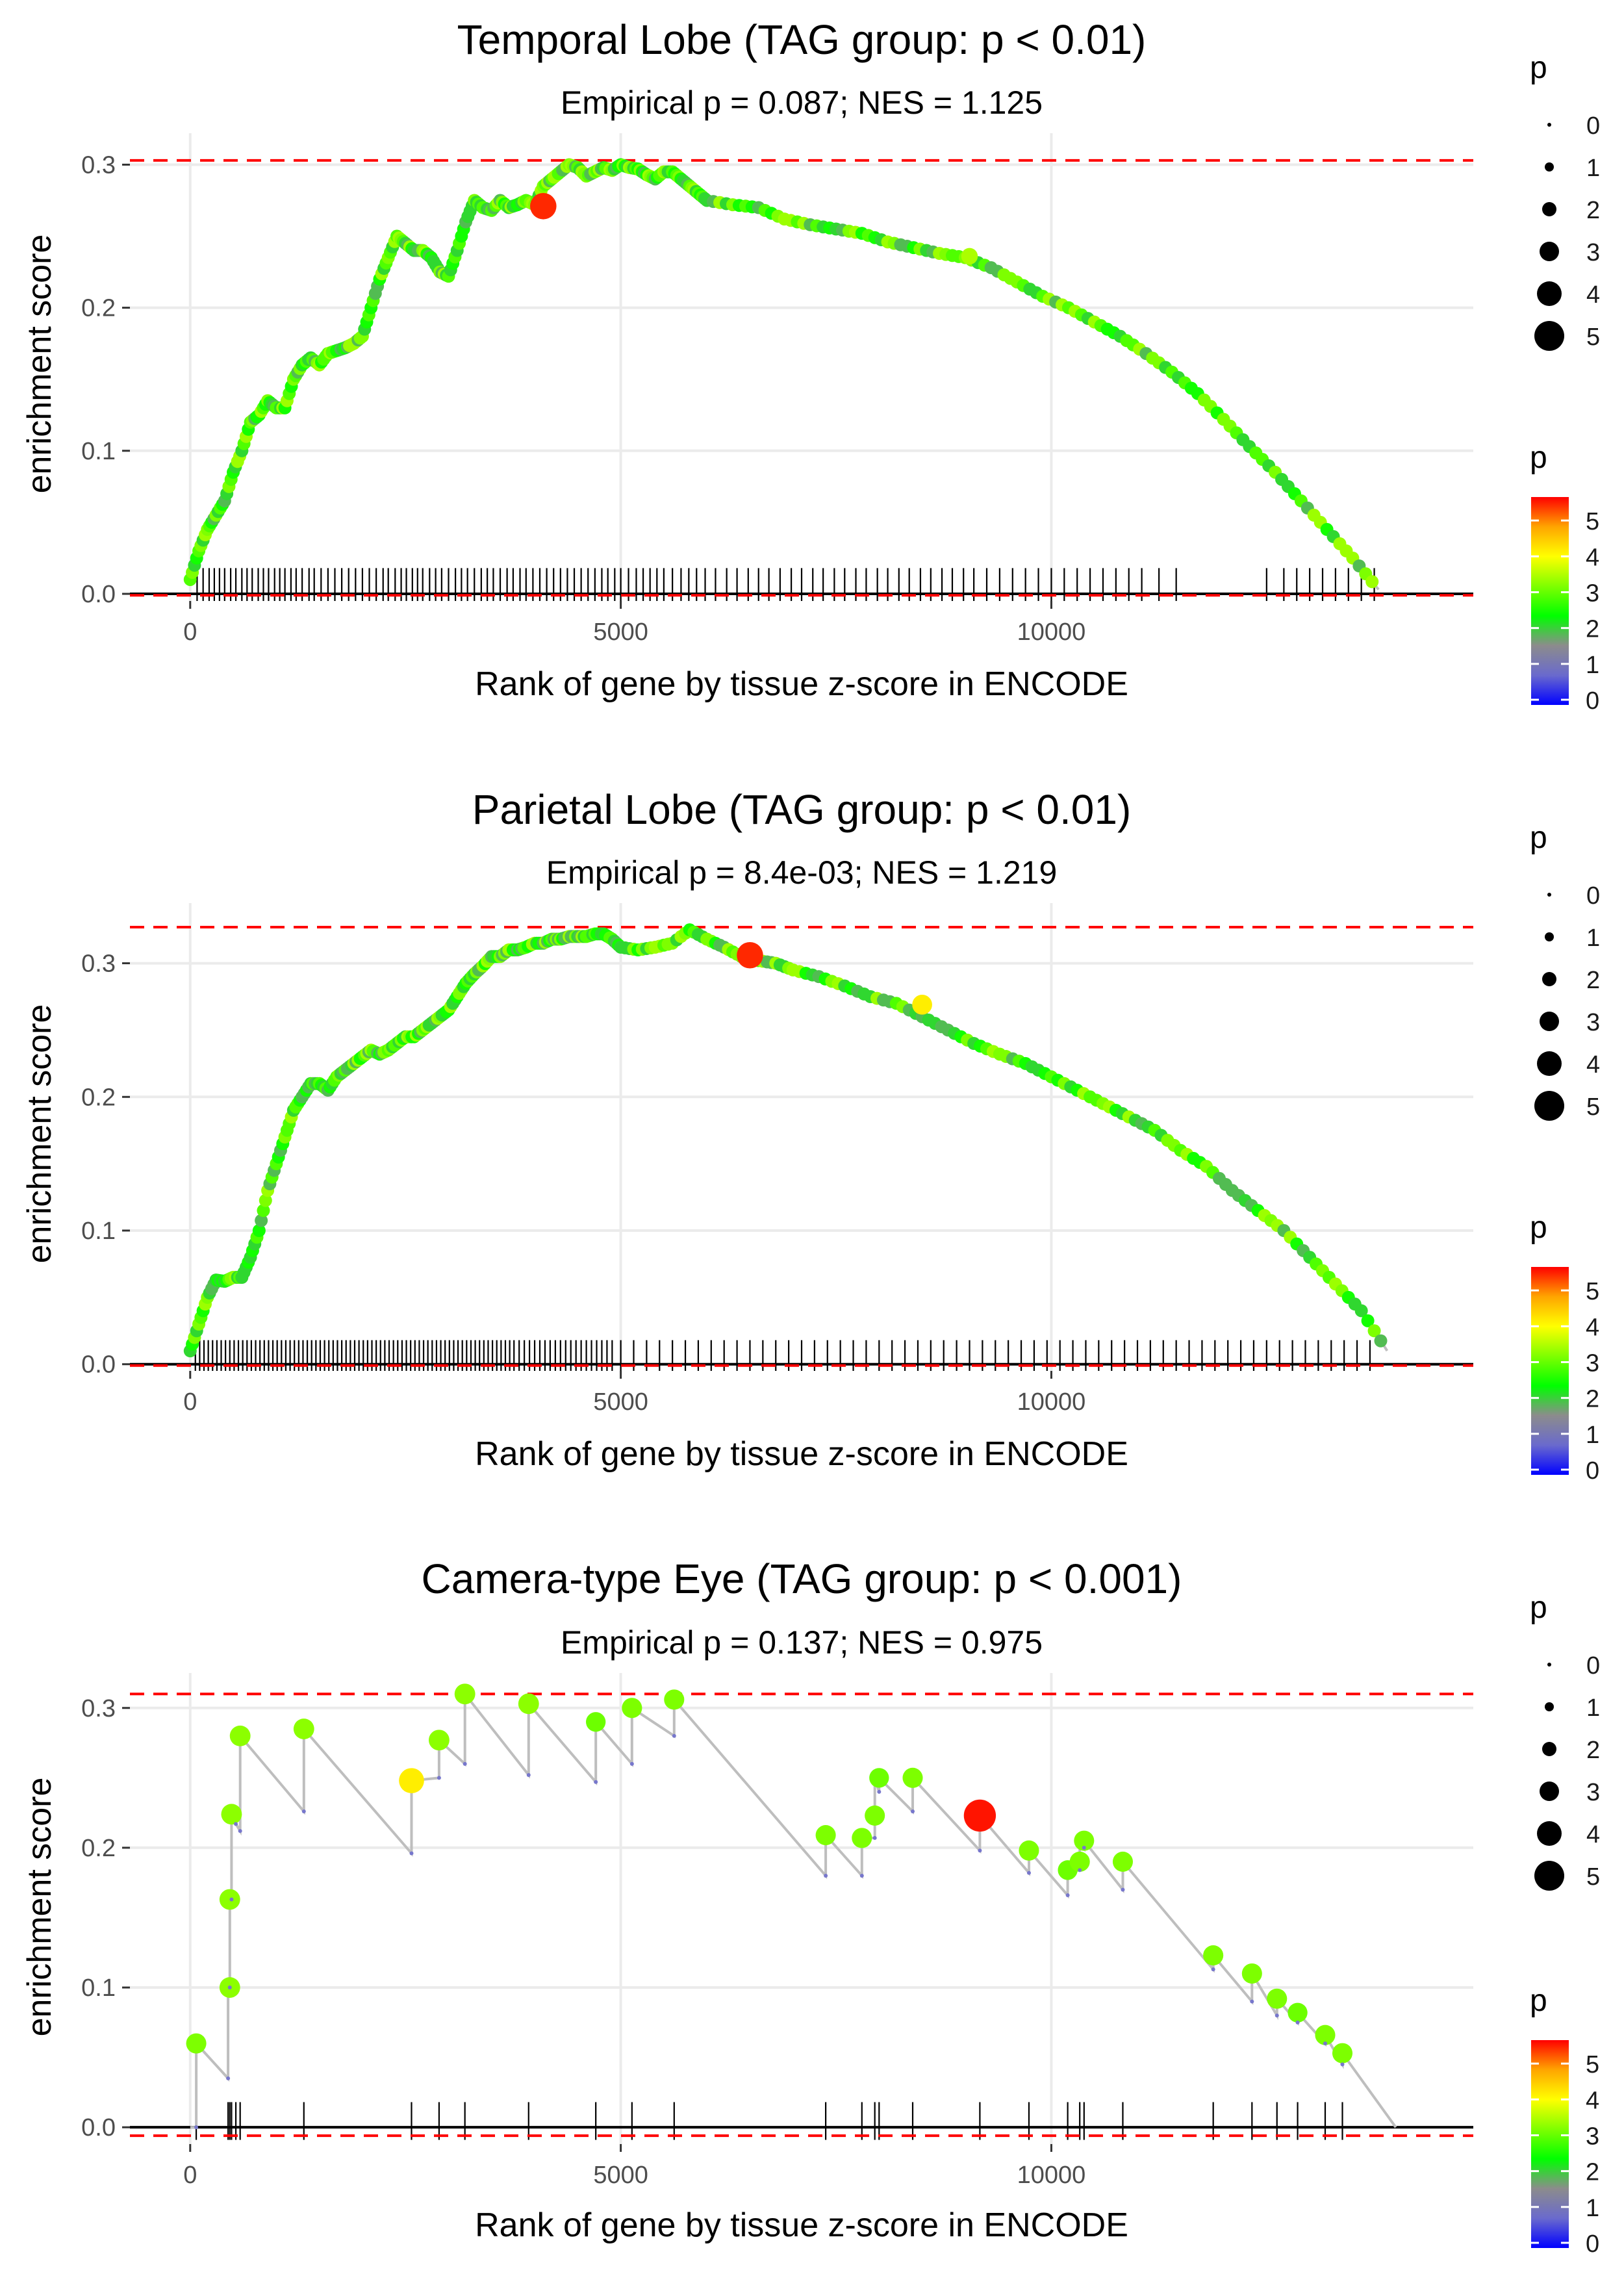  Describe the element at coordinates (802, 809) in the screenshot. I see `chart-title: Parietal Lobe (TAG group: p < 0.01)` at that location.